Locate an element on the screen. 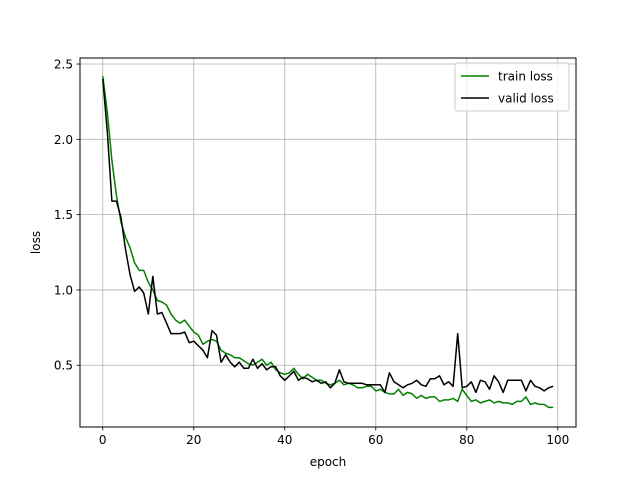 The image size is (640, 480). y-tick-label: 0.5 is located at coordinates (63, 366).